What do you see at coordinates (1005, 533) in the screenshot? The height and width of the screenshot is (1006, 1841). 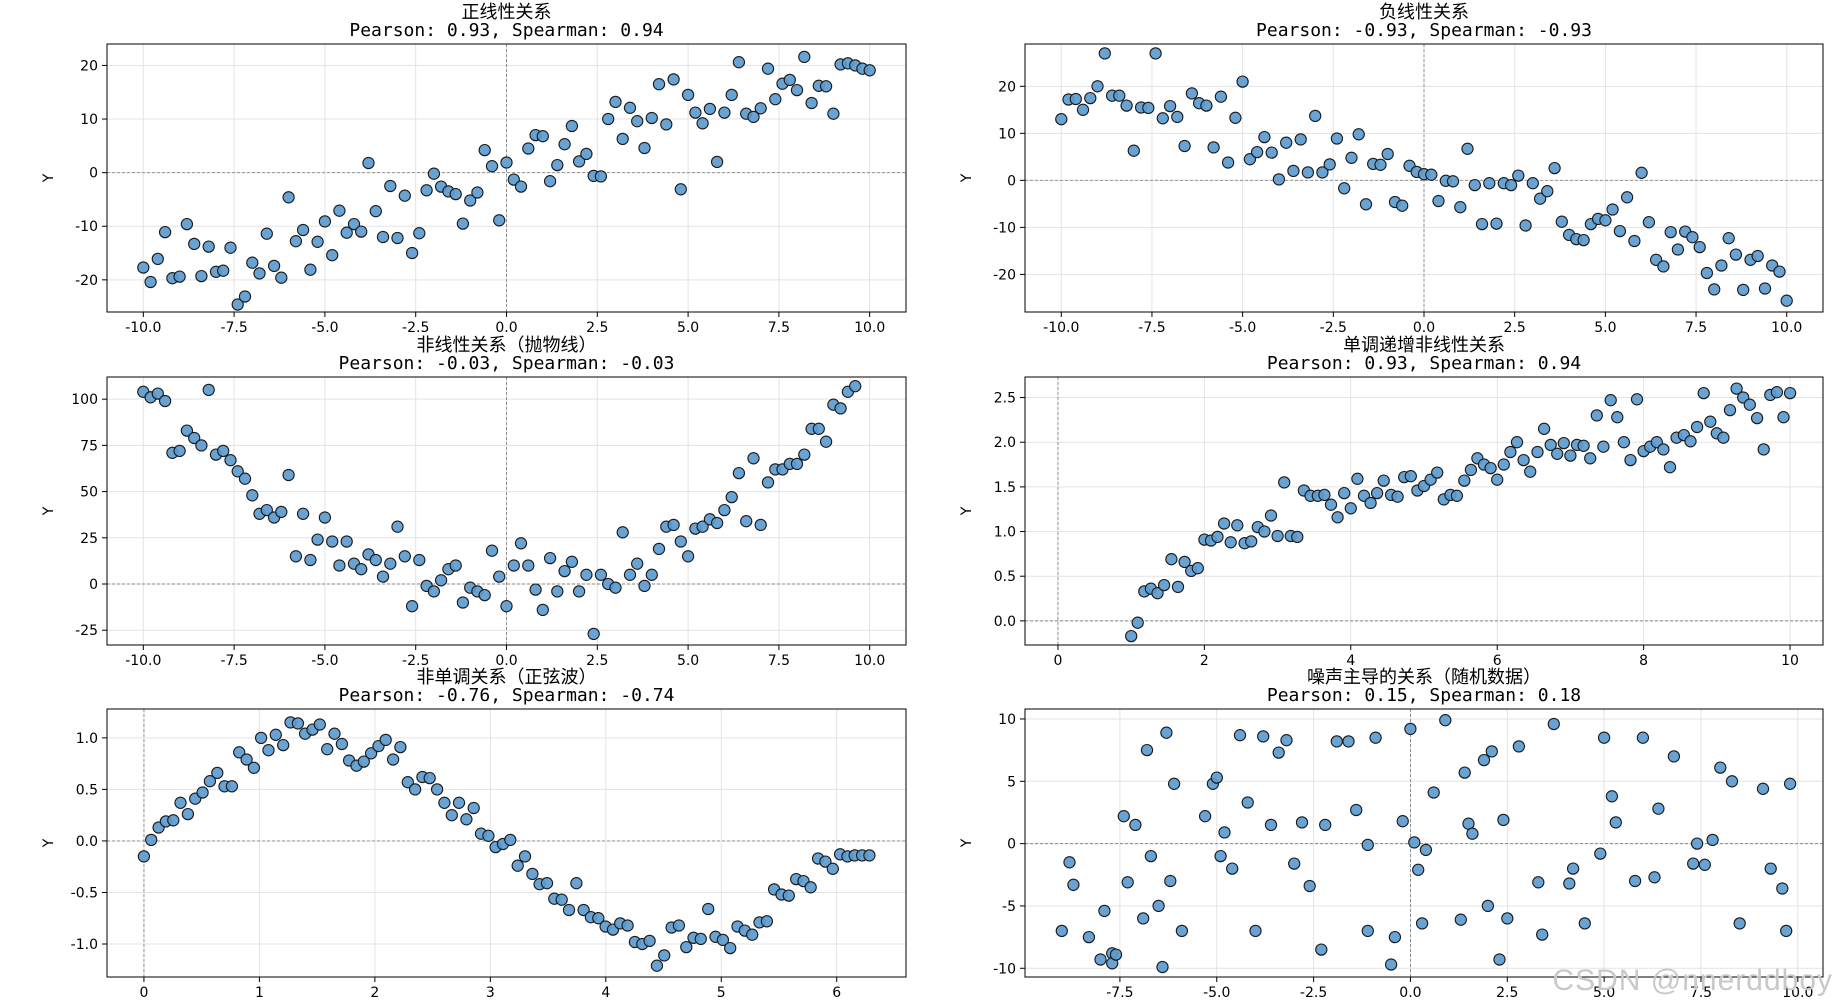 I see `y-tick-label: 1.0` at bounding box center [1005, 533].